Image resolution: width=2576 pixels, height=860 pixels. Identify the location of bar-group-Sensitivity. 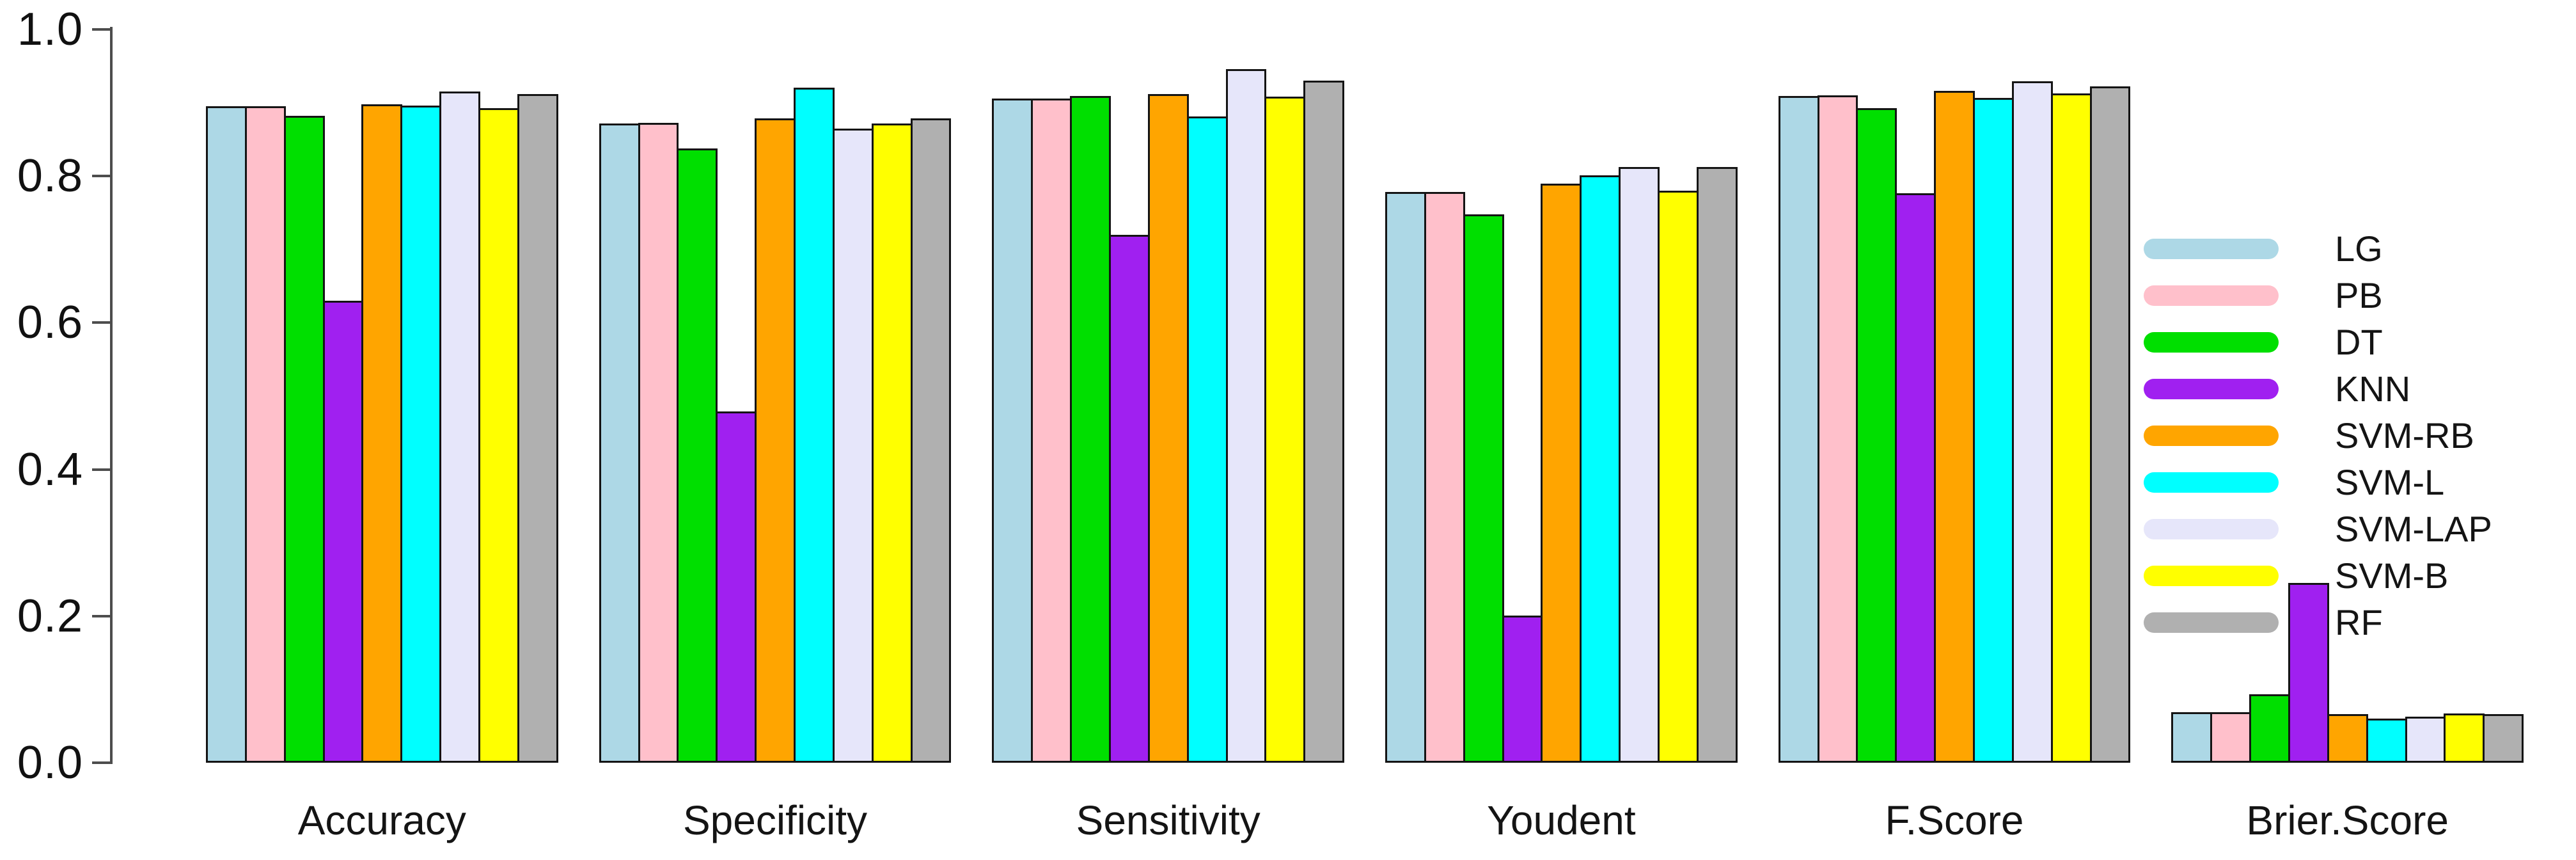
(1168, 396).